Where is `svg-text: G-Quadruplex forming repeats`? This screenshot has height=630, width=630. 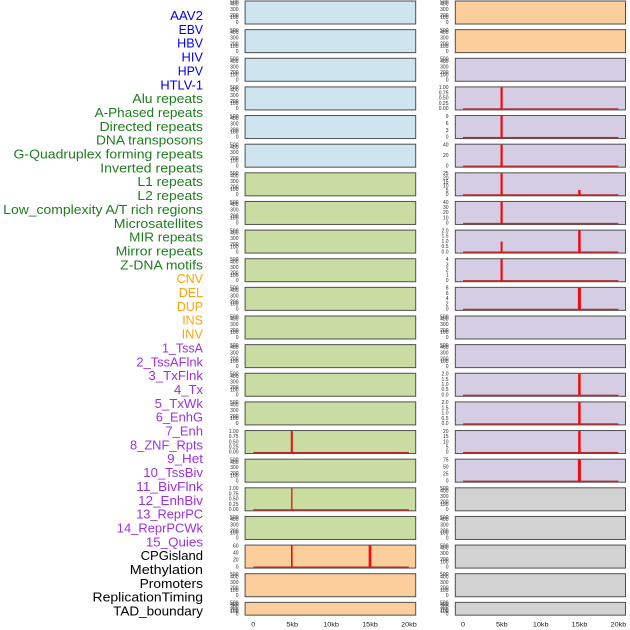
svg-text: G-Quadruplex forming repeats is located at coordinates (109, 154).